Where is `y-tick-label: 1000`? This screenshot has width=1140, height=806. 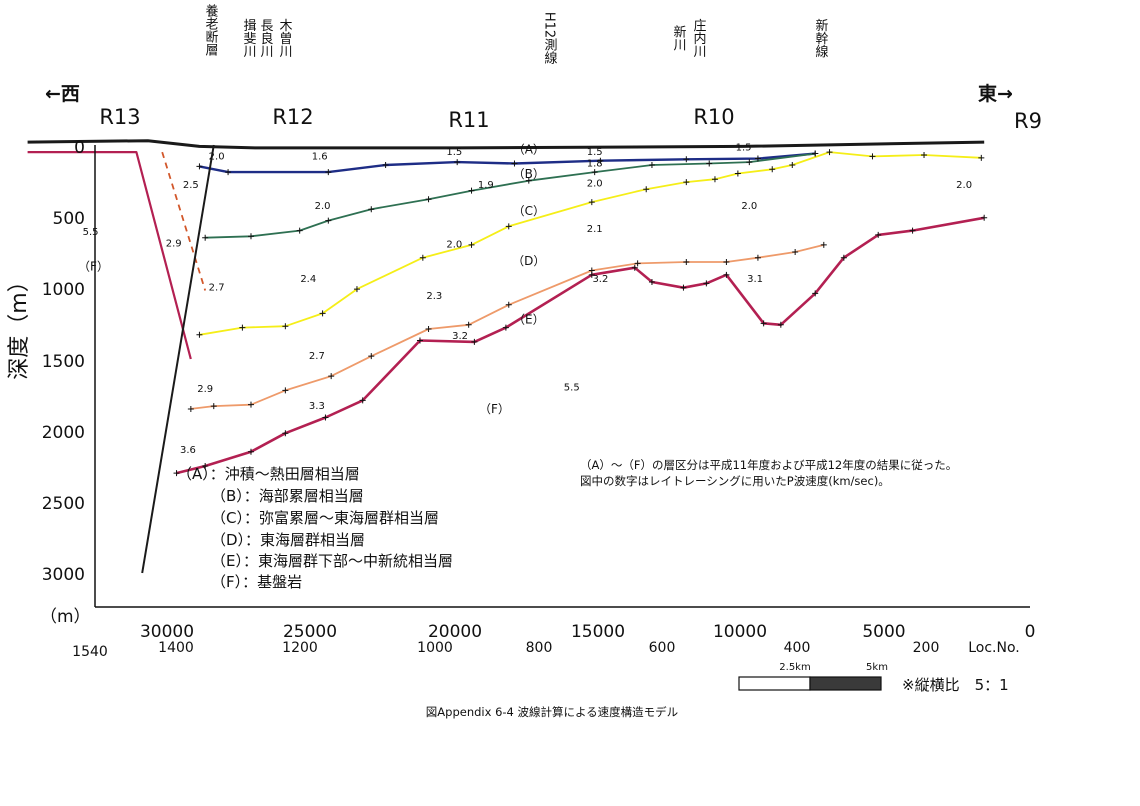
y-tick-label: 1000 is located at coordinates (63, 290).